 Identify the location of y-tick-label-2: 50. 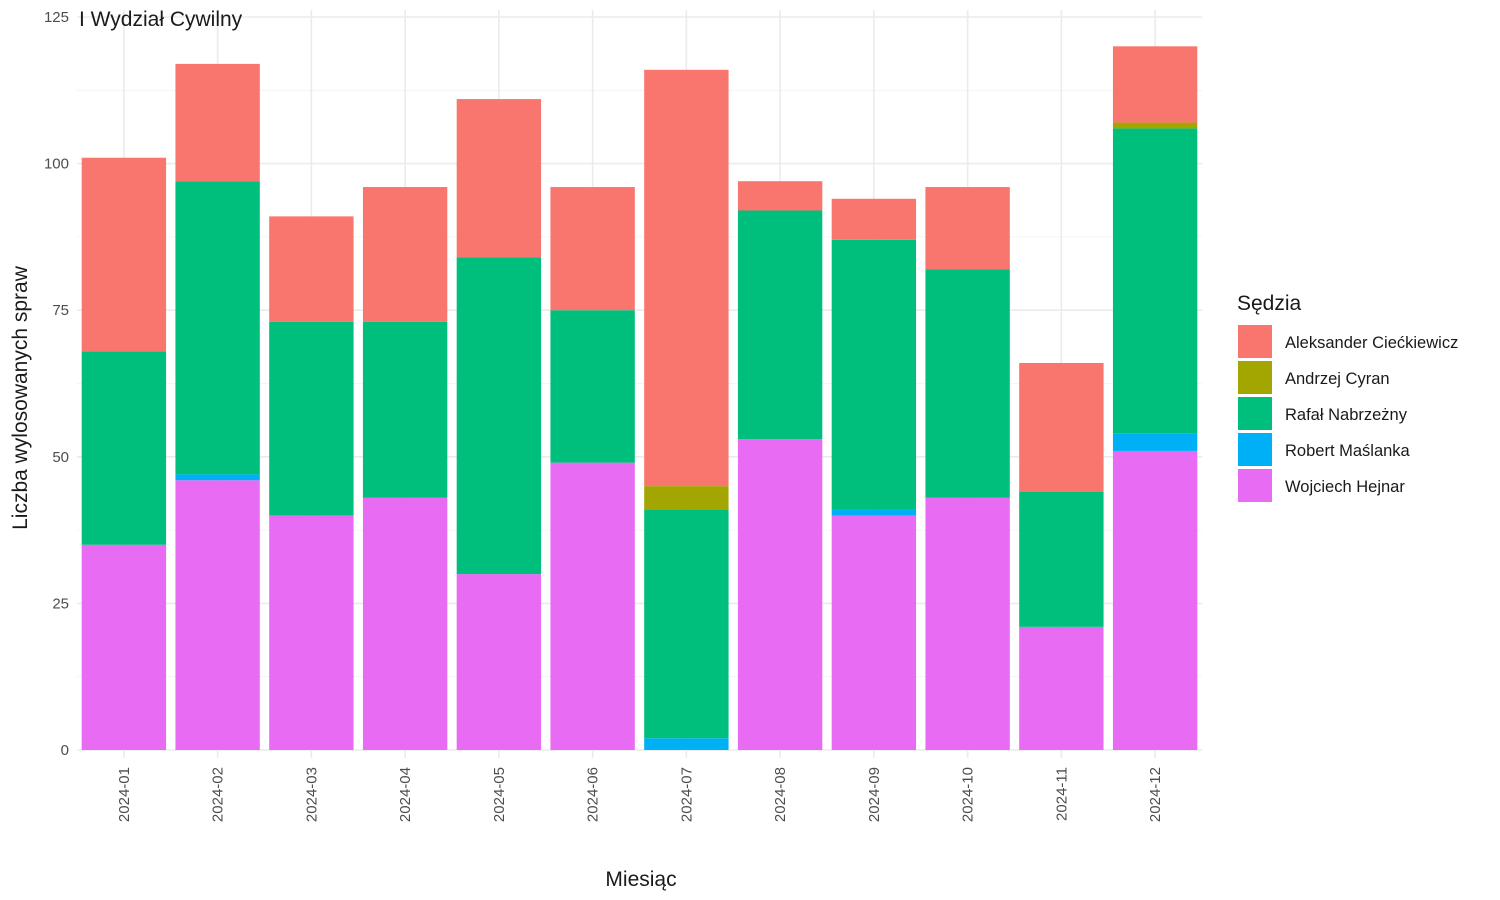
(60, 457).